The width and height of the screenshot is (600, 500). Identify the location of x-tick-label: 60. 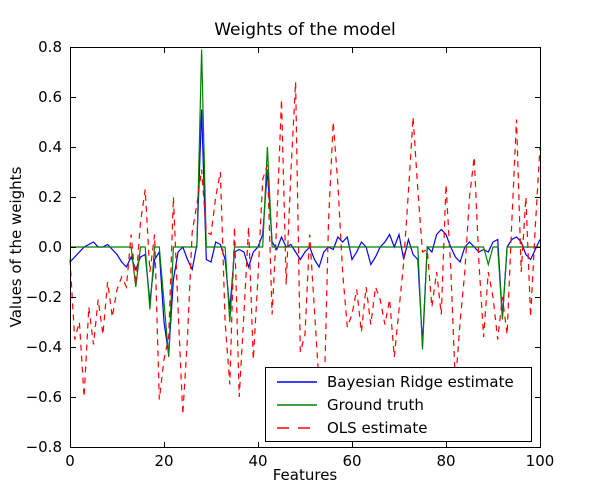
(351, 461).